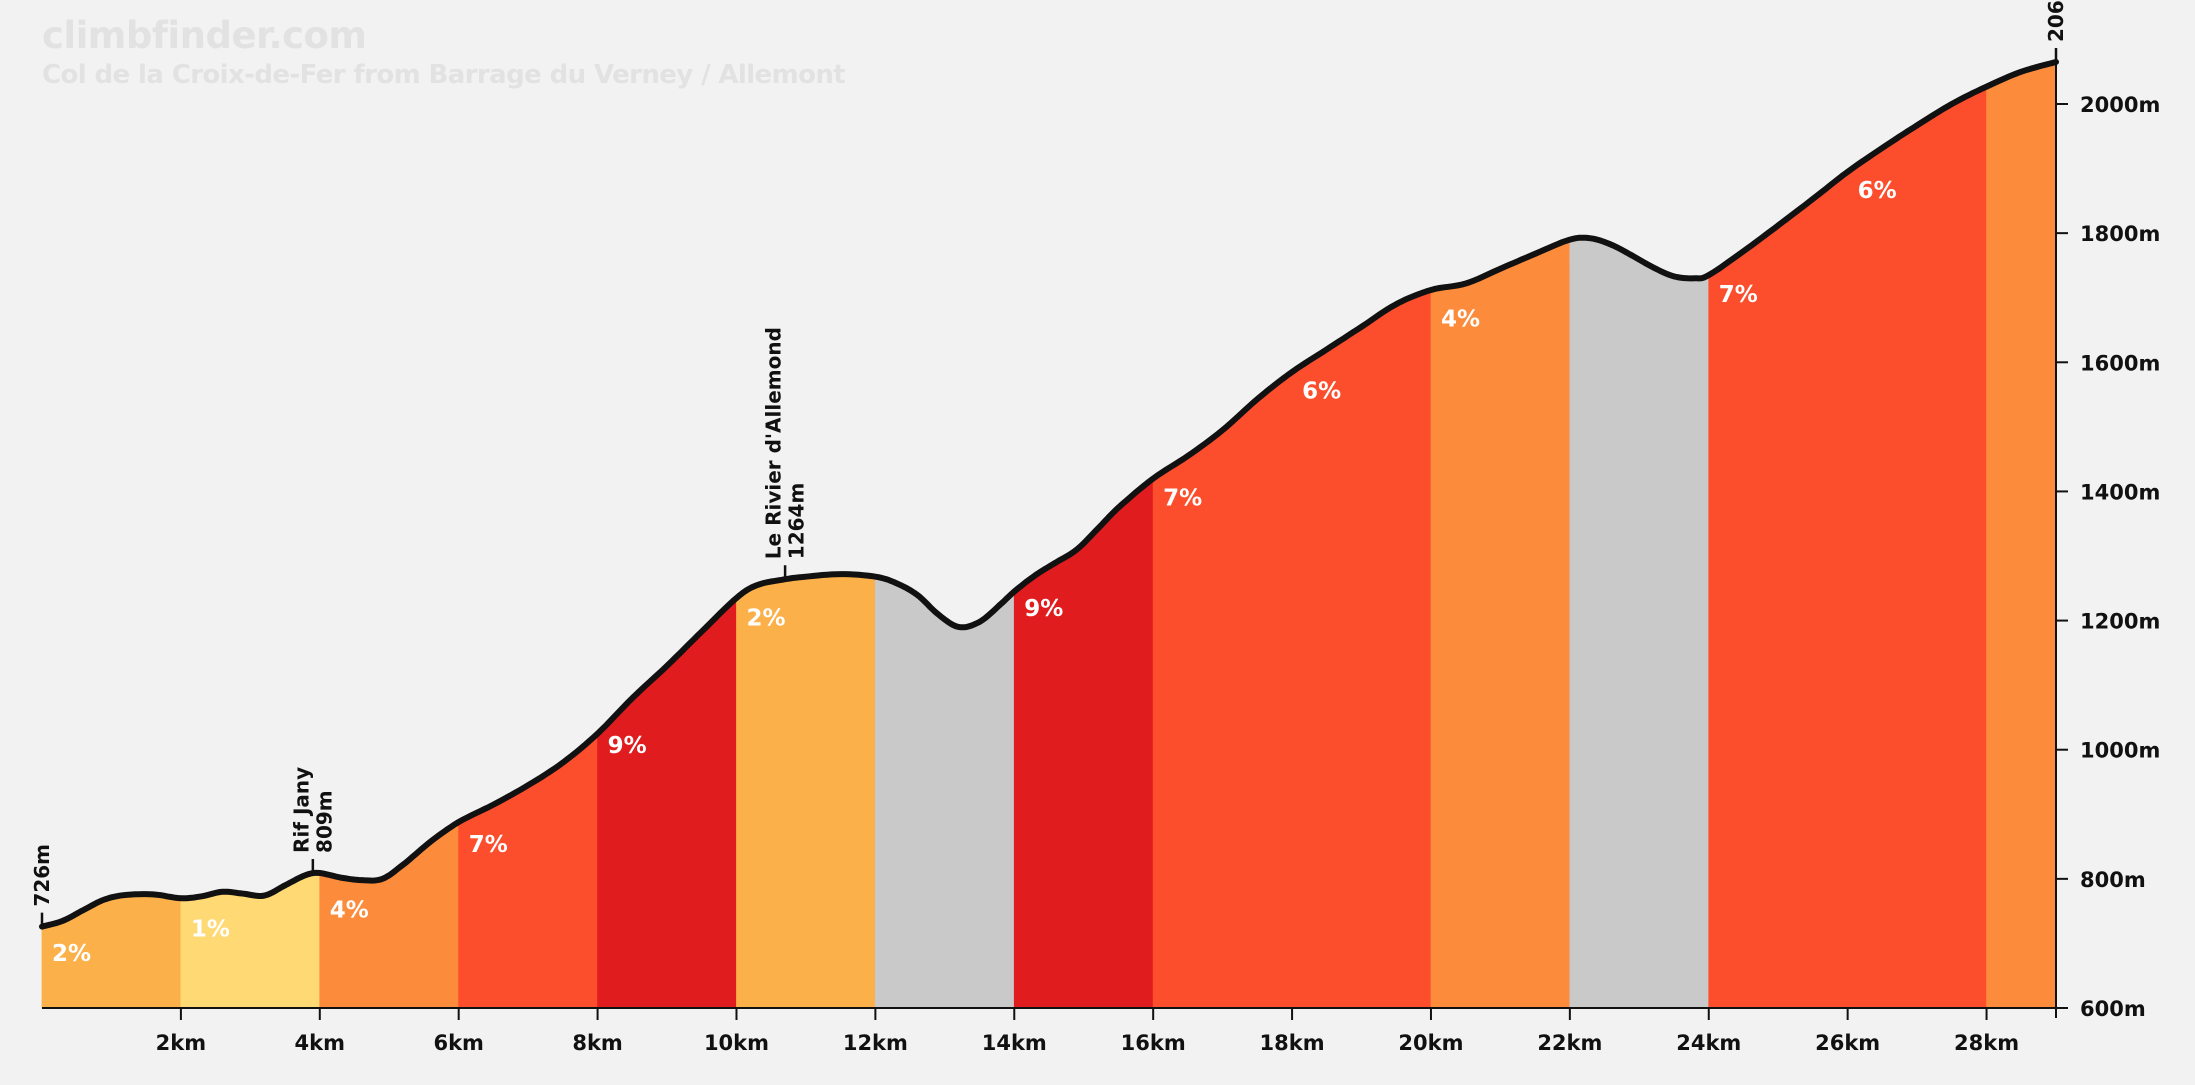 This screenshot has width=2195, height=1085. What do you see at coordinates (875, 1043) in the screenshot?
I see `x-tick-label-6: 12km` at bounding box center [875, 1043].